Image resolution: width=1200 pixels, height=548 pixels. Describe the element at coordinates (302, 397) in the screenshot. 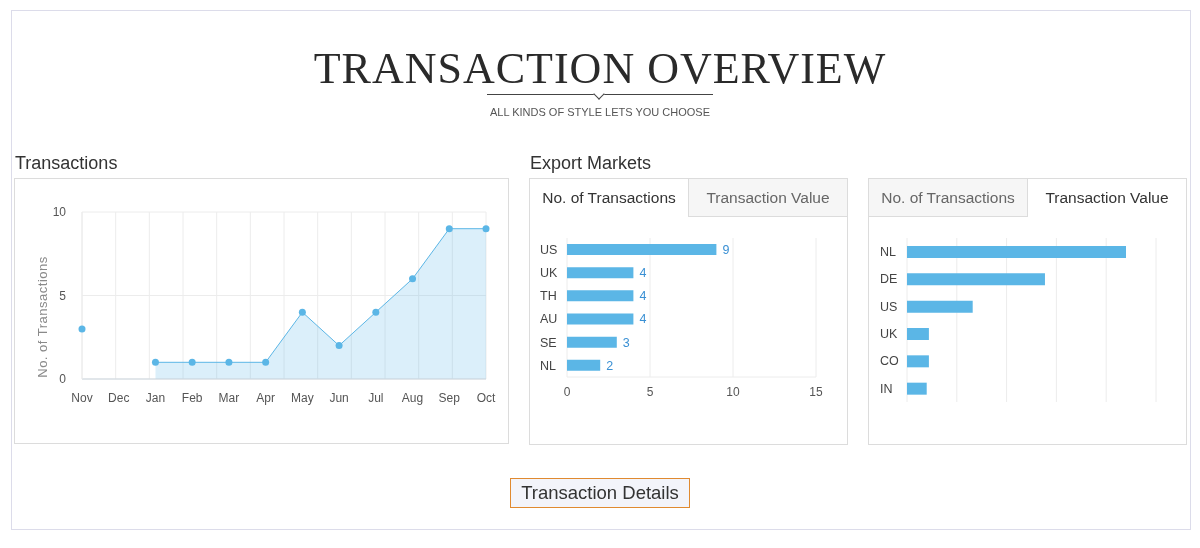

I see `x-tick-label: May` at that location.